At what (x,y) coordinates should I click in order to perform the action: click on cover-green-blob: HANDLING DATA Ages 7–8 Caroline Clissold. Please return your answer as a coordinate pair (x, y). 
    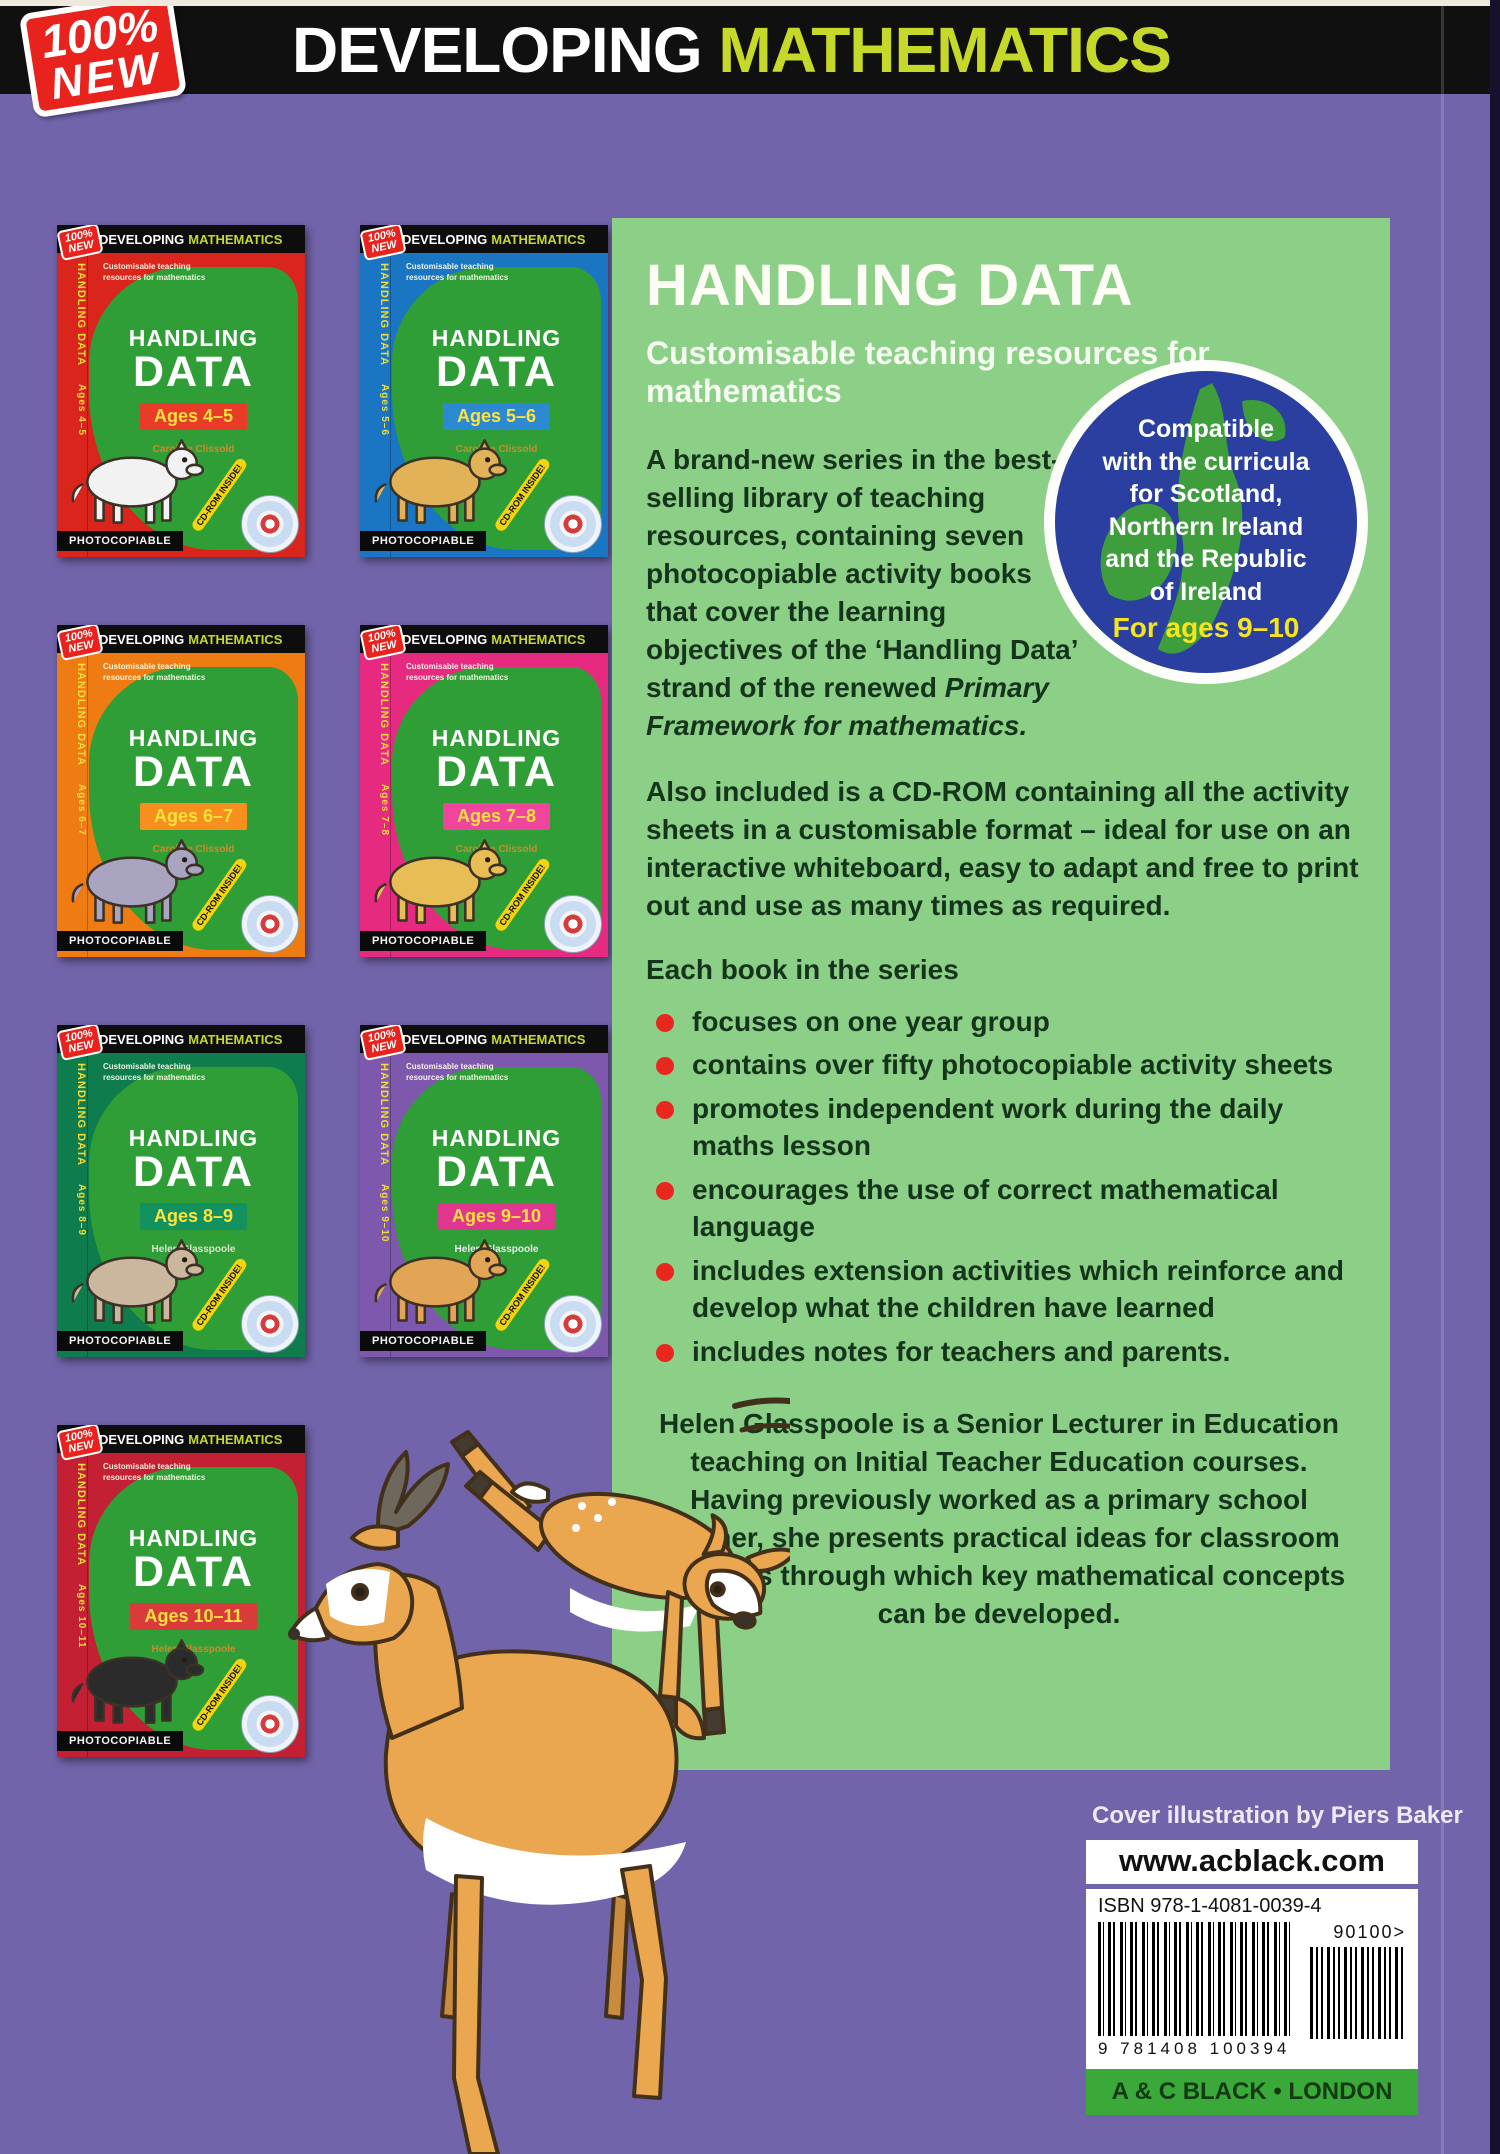
    Looking at the image, I should click on (496, 808).